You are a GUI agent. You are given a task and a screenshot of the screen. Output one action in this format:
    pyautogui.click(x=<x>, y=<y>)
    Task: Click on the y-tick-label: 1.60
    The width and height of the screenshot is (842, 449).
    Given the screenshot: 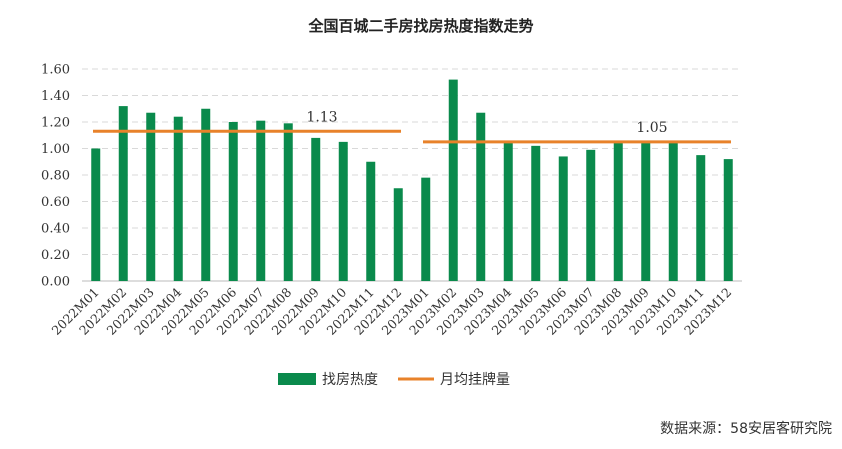 What is the action you would take?
    pyautogui.click(x=55, y=70)
    